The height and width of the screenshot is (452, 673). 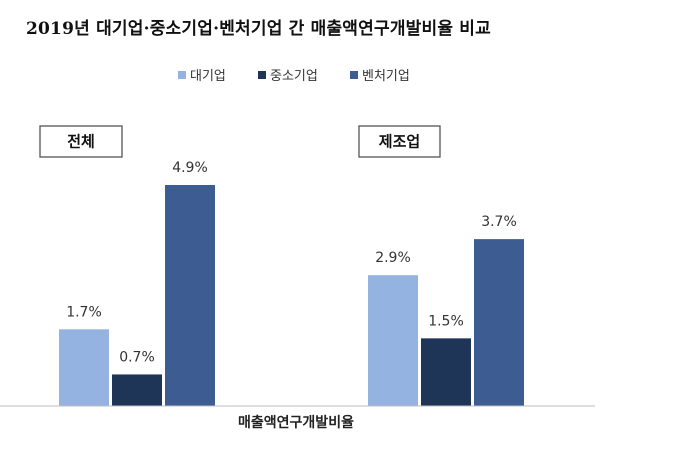 I want to click on category-label-1: 전체, so click(x=81, y=142).